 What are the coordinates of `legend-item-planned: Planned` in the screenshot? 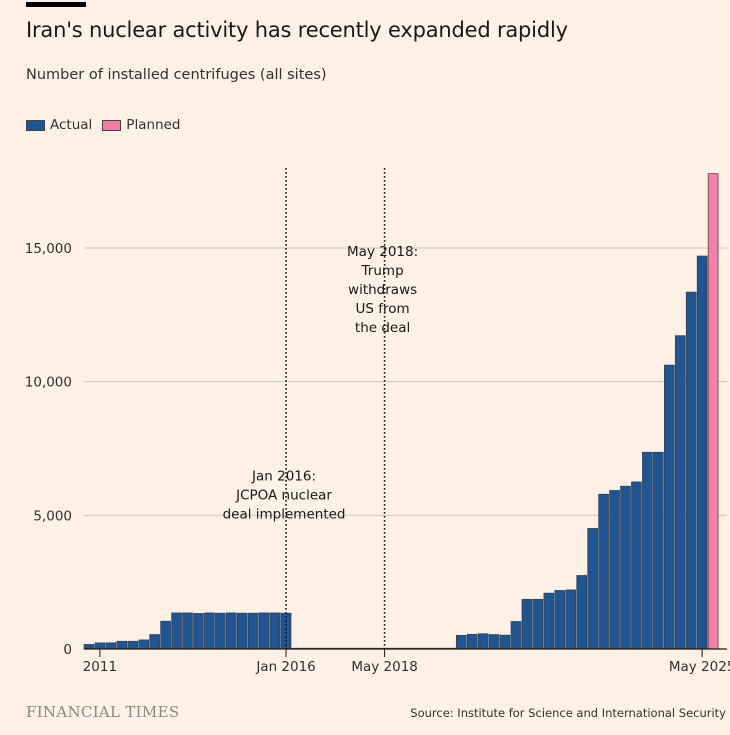 It's located at (141, 125).